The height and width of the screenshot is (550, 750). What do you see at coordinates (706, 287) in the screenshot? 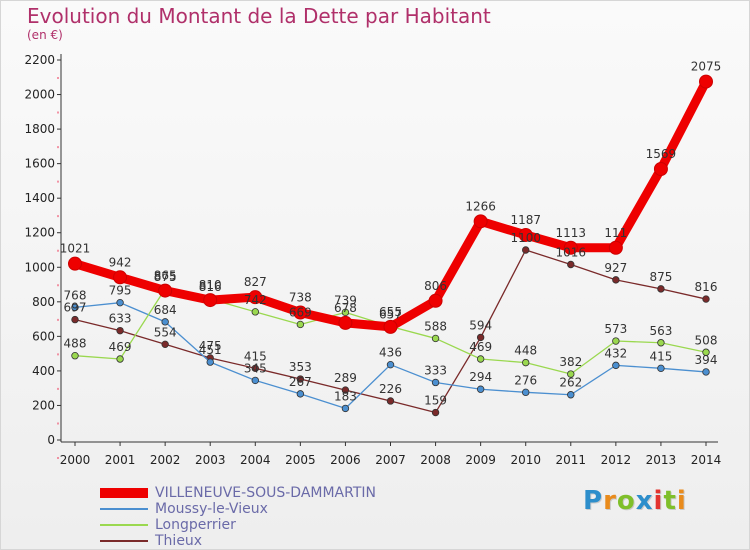
I see `data-label: 816` at bounding box center [706, 287].